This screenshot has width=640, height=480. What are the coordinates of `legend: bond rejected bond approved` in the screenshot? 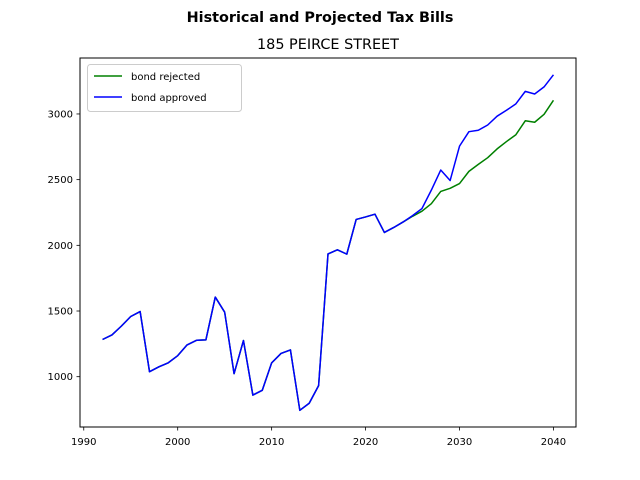 It's located at (164, 88).